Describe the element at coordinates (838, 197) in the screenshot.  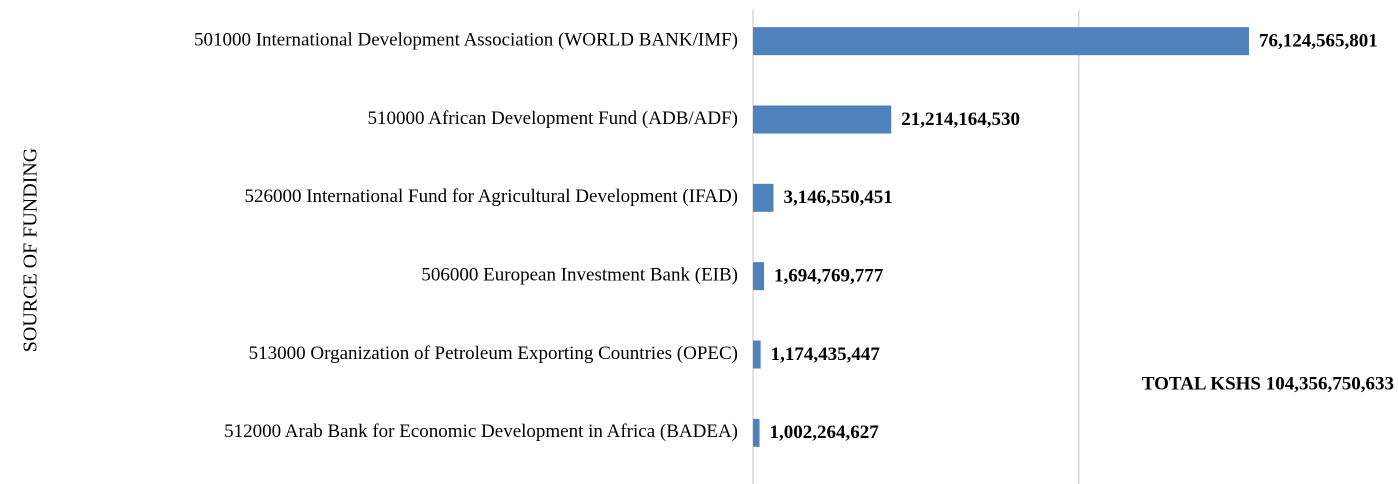
I see `data-label: 3,146,550,451` at that location.